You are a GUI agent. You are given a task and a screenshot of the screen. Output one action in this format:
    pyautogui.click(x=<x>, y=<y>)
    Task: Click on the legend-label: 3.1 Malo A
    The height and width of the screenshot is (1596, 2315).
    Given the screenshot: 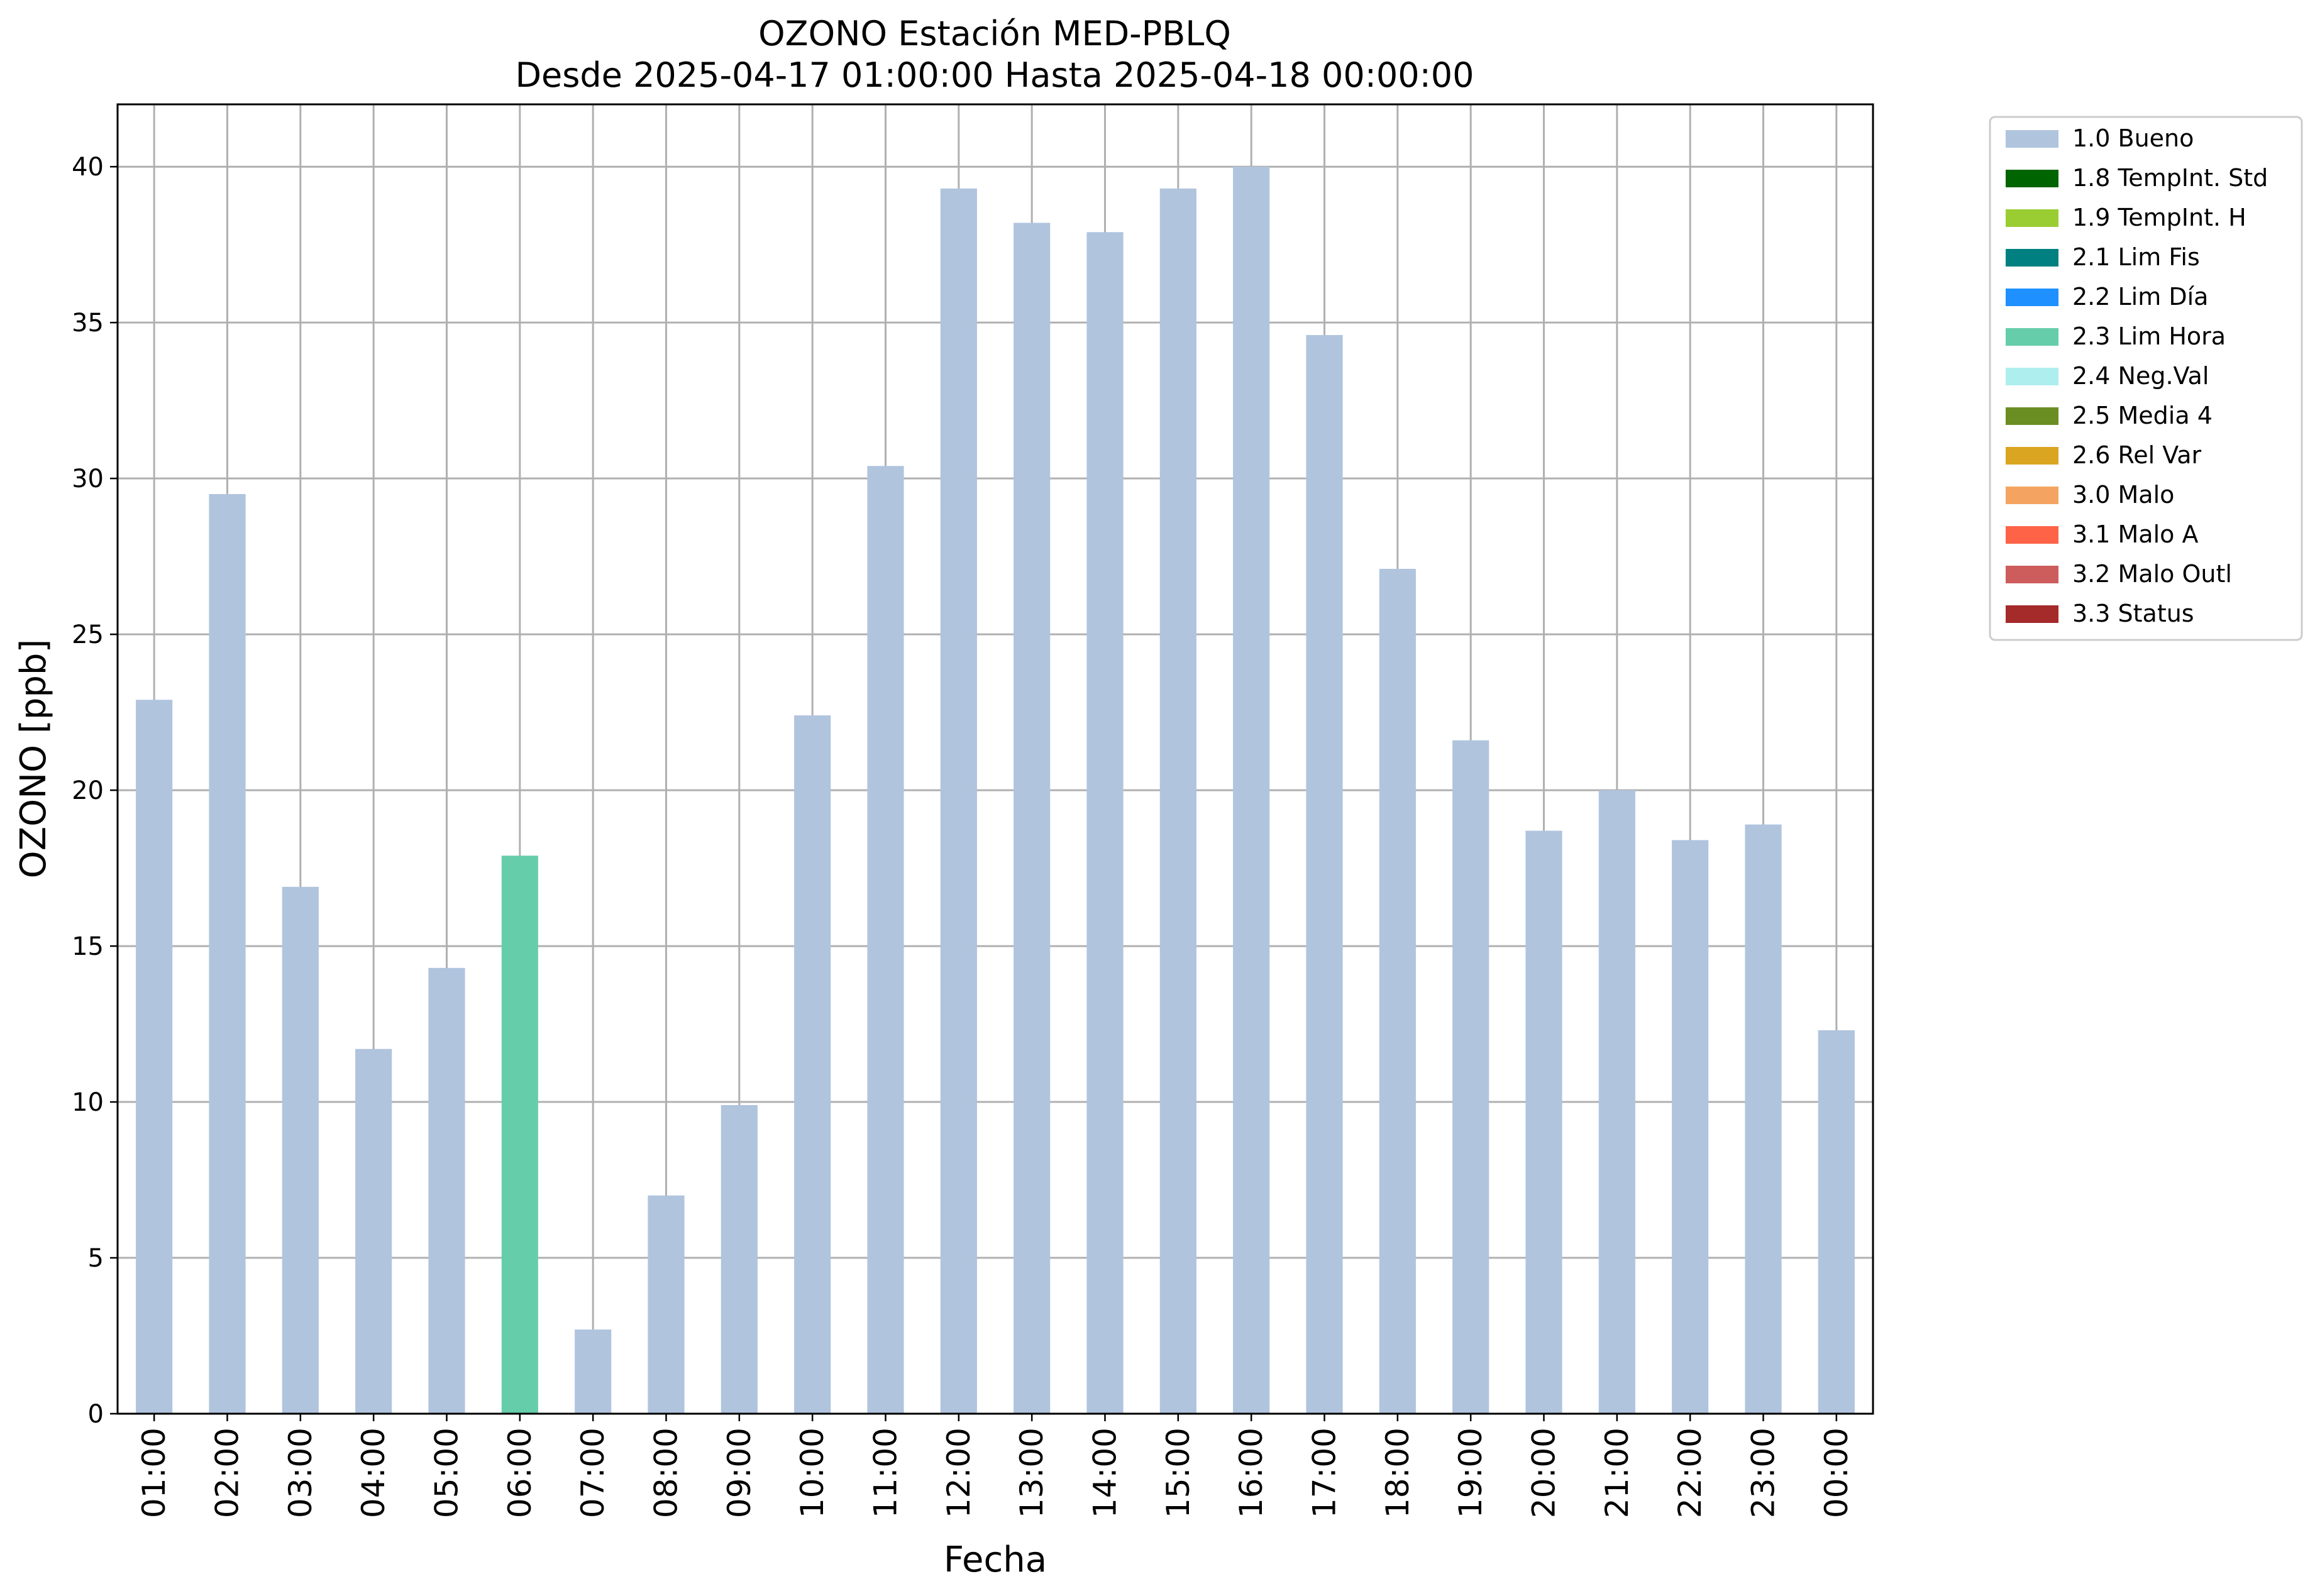 What is the action you would take?
    pyautogui.click(x=2135, y=534)
    